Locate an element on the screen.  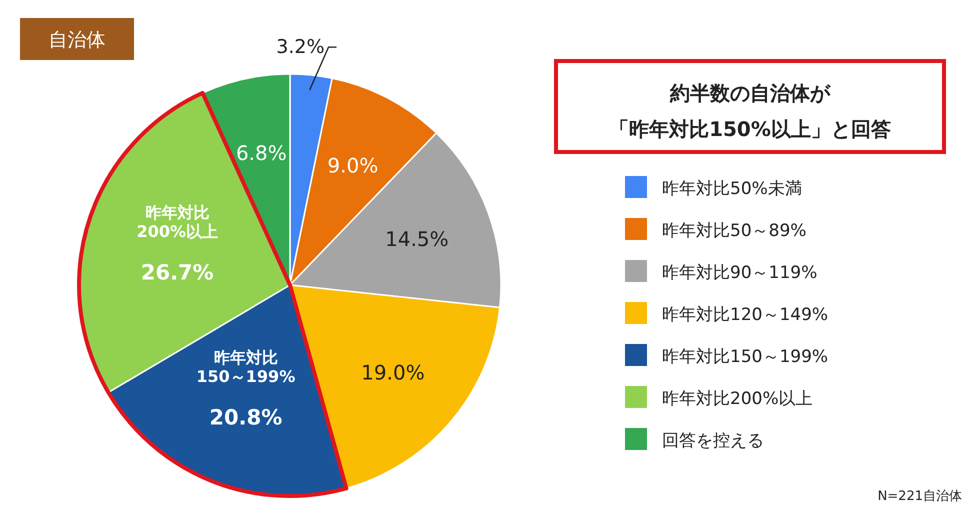
legend-label: 昨年対比50%未満 is located at coordinates (732, 189).